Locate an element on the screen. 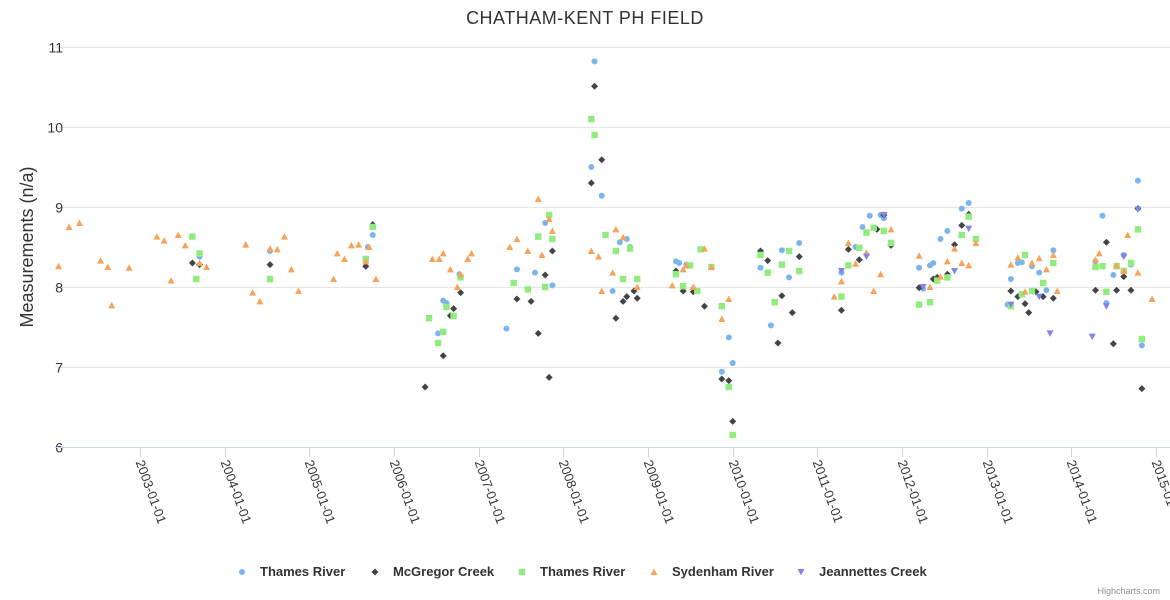 Image resolution: width=1170 pixels, height=600 pixels. x-tick-label: 2005-01-01 is located at coordinates (320, 492).